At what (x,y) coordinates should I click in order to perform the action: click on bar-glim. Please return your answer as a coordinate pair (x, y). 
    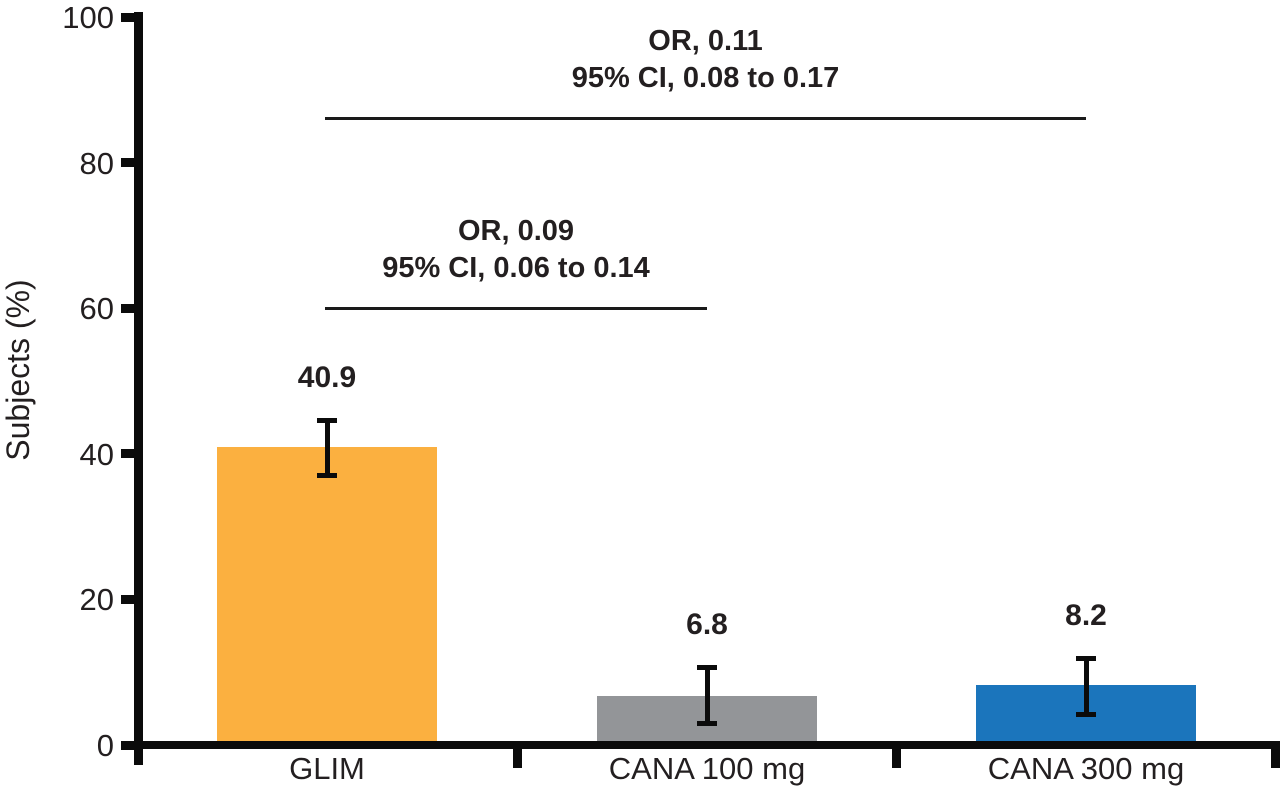
    Looking at the image, I should click on (327, 596).